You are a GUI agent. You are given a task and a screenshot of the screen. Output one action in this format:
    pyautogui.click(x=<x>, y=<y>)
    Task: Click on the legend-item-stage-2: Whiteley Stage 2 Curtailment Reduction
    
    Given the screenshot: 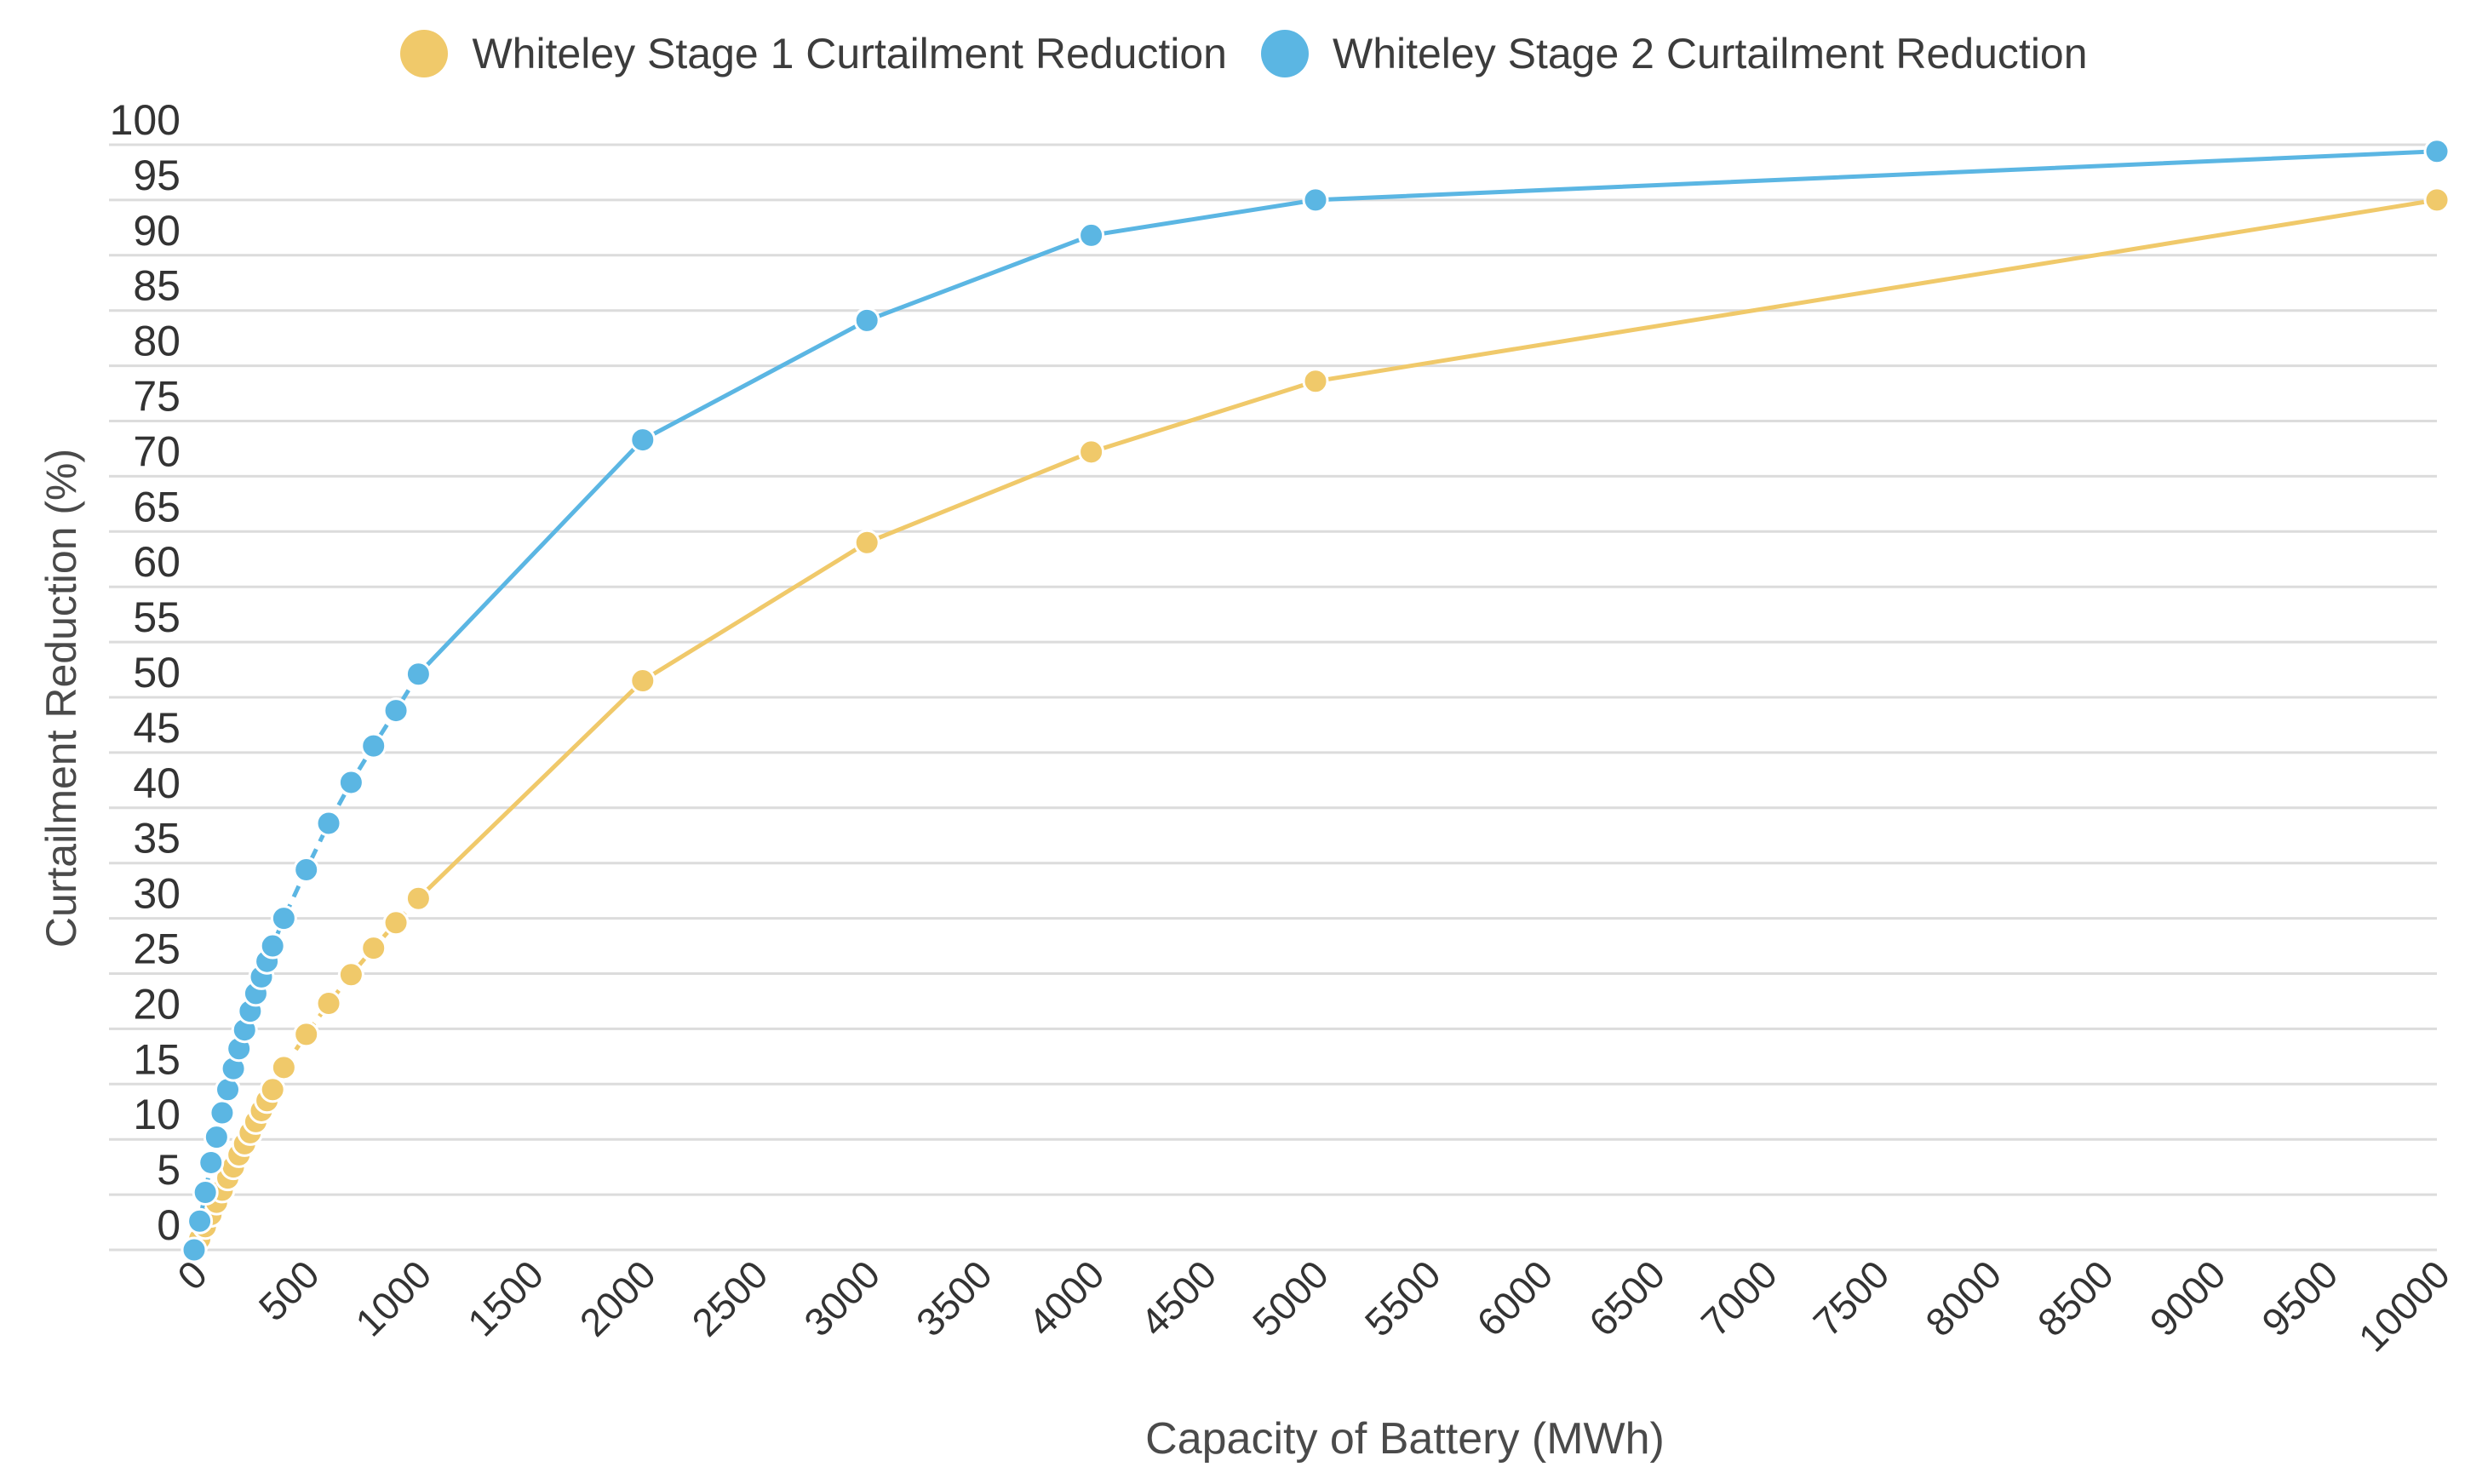 What is the action you would take?
    pyautogui.click(x=1674, y=54)
    